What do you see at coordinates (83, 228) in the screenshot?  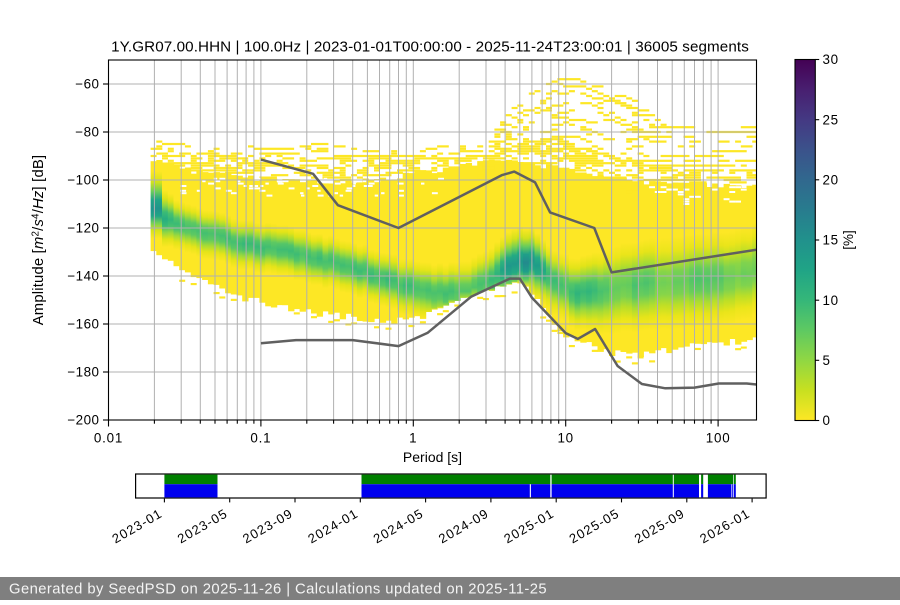 I see `svg-text: −120` at bounding box center [83, 228].